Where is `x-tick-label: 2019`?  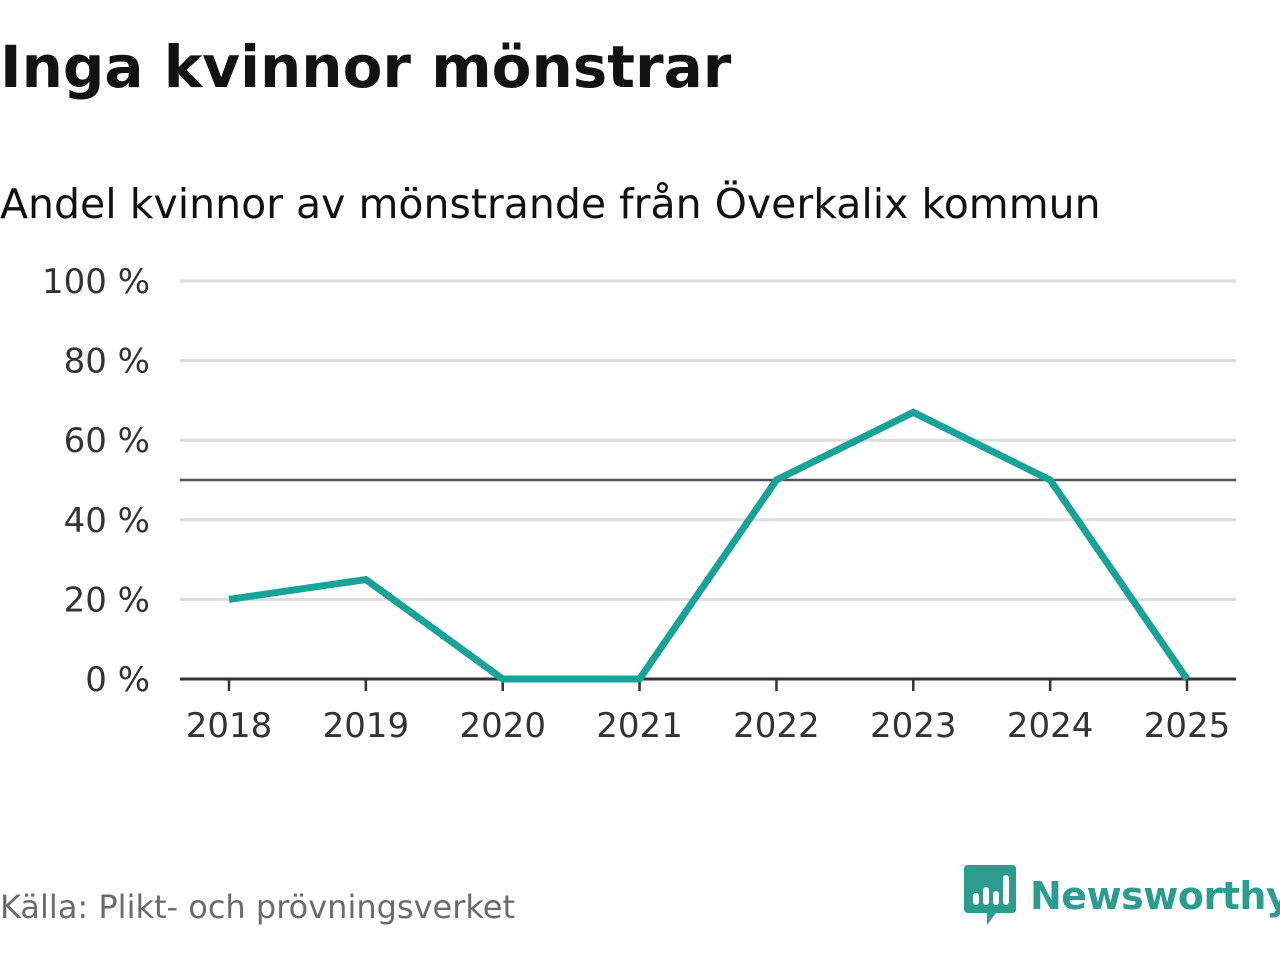
x-tick-label: 2019 is located at coordinates (366, 726).